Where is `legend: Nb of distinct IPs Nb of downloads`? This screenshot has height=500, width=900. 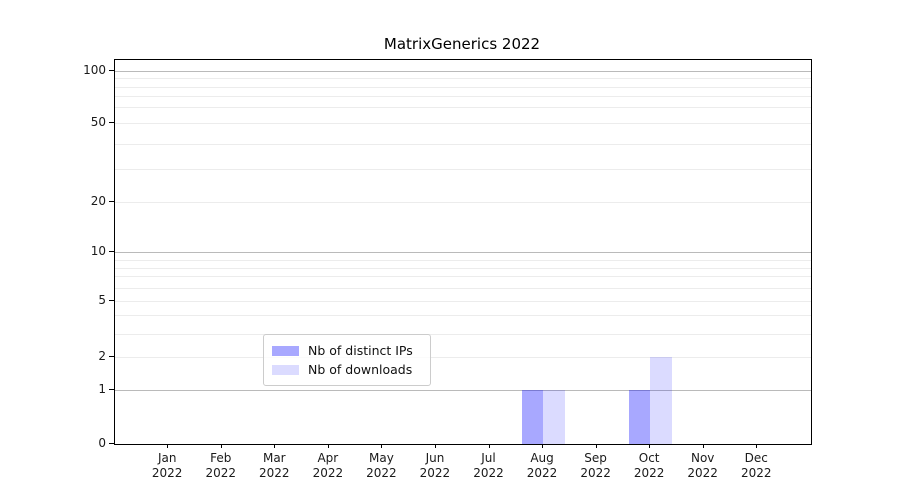 legend: Nb of distinct IPs Nb of downloads is located at coordinates (347, 360).